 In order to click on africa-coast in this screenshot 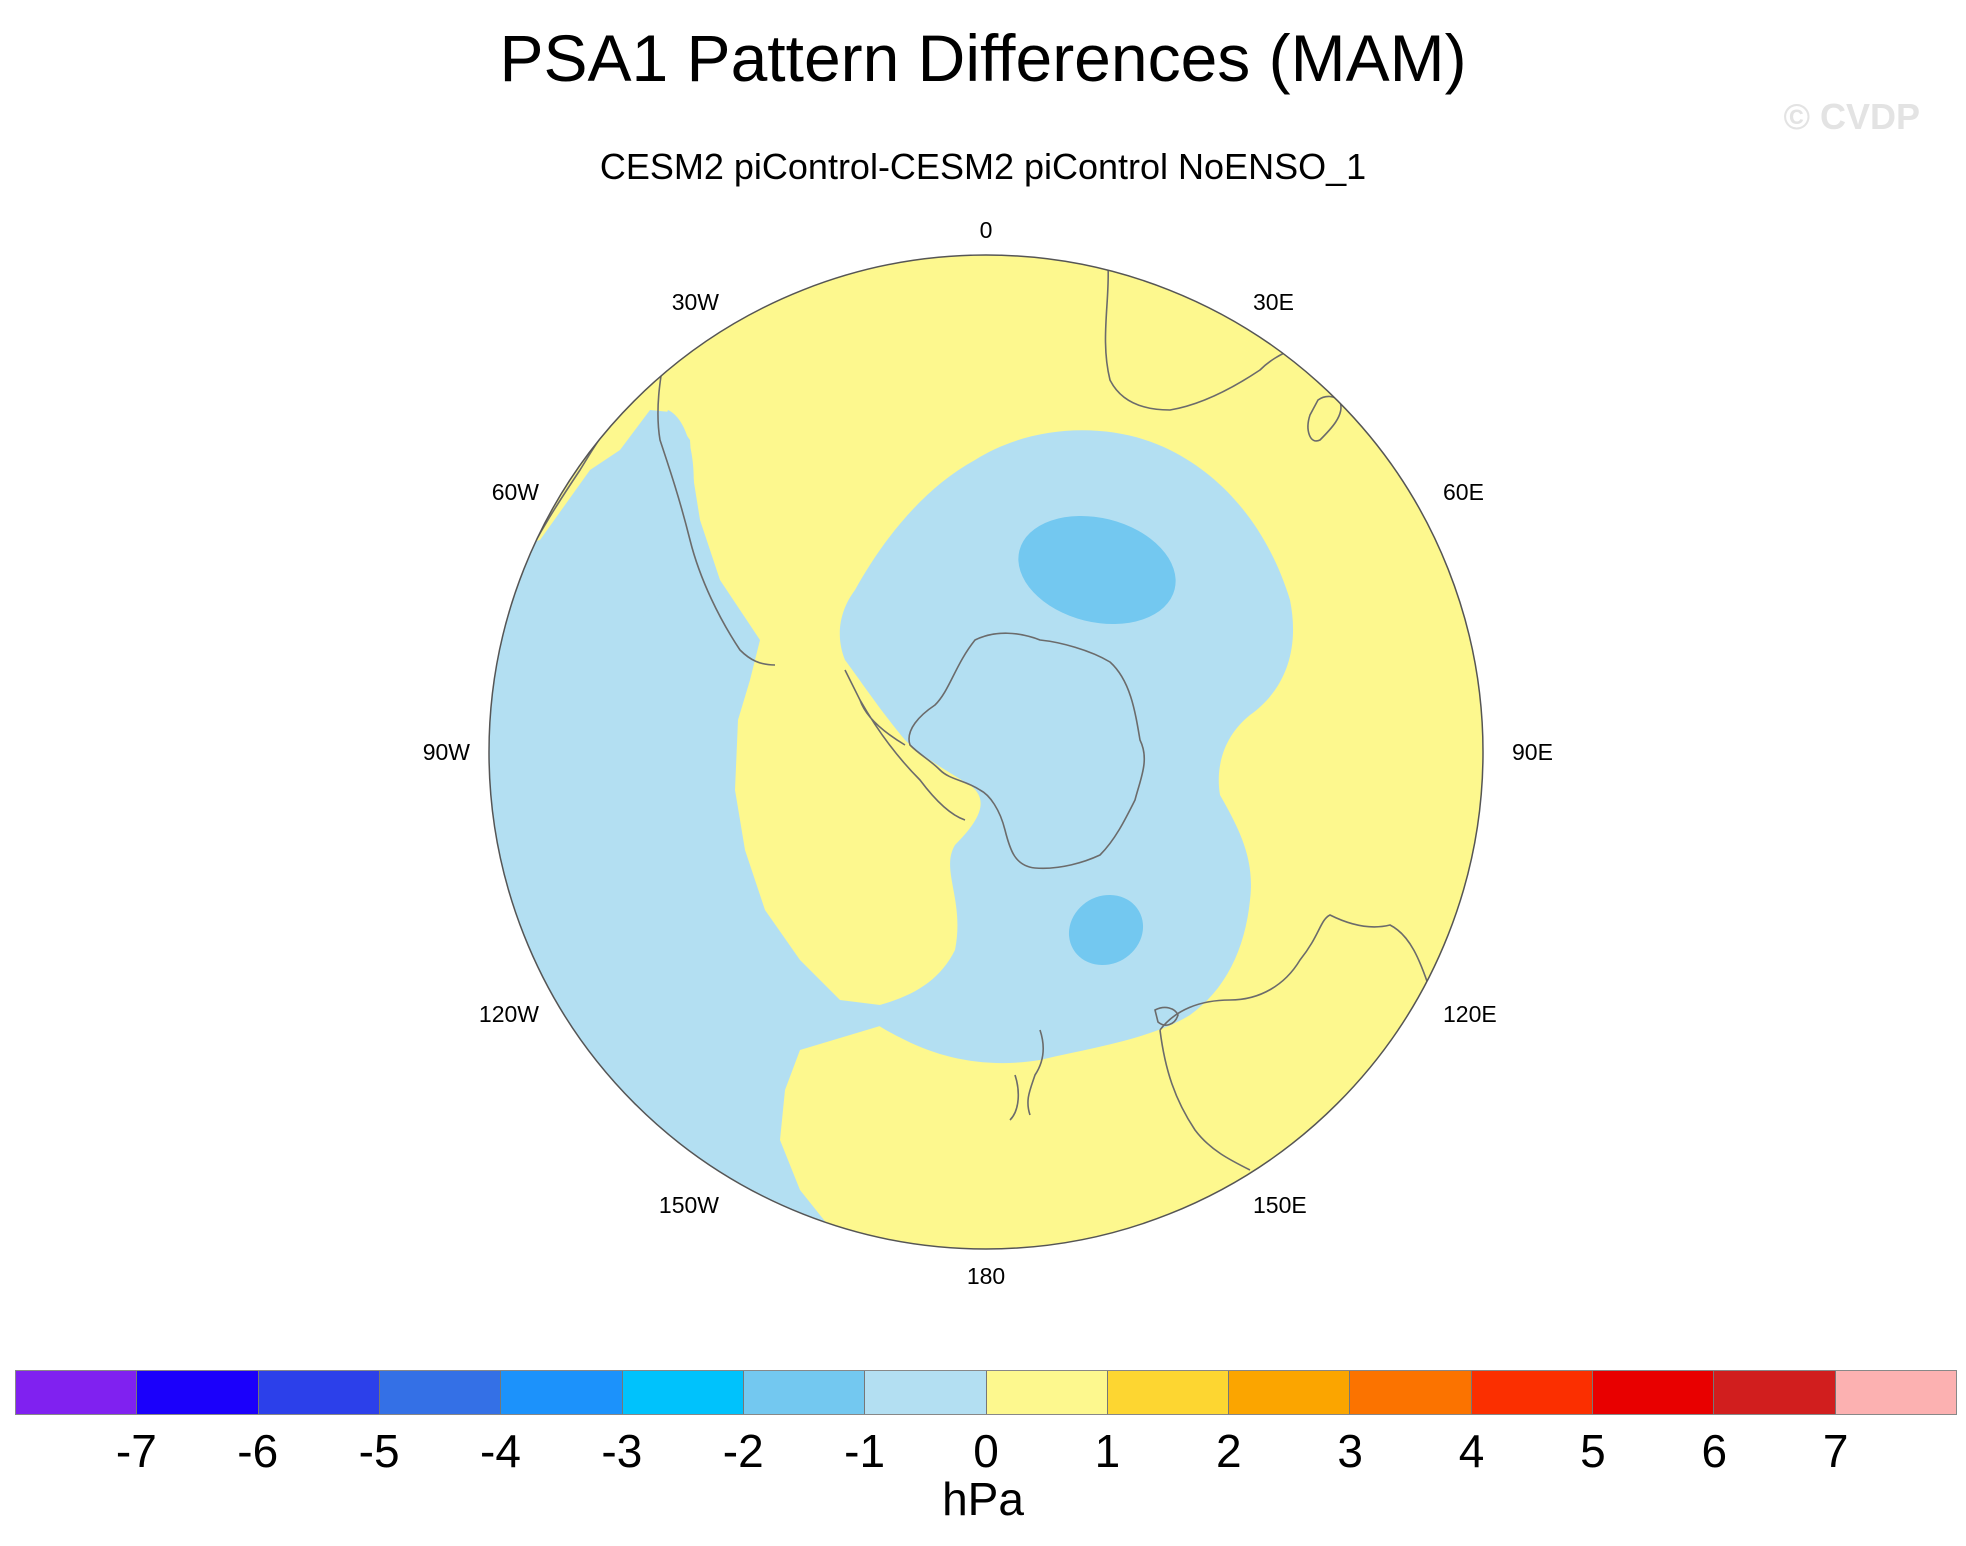, I will do `click(1197, 337)`.